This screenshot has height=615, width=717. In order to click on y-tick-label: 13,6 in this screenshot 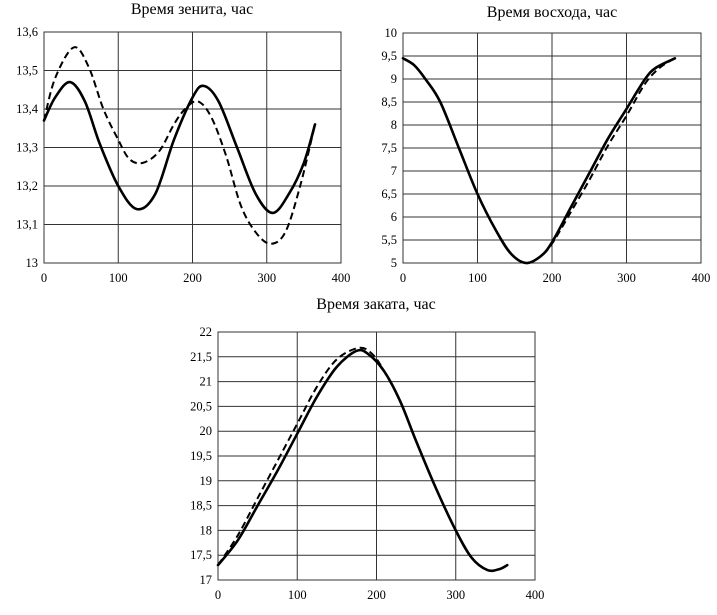, I will do `click(27, 32)`.